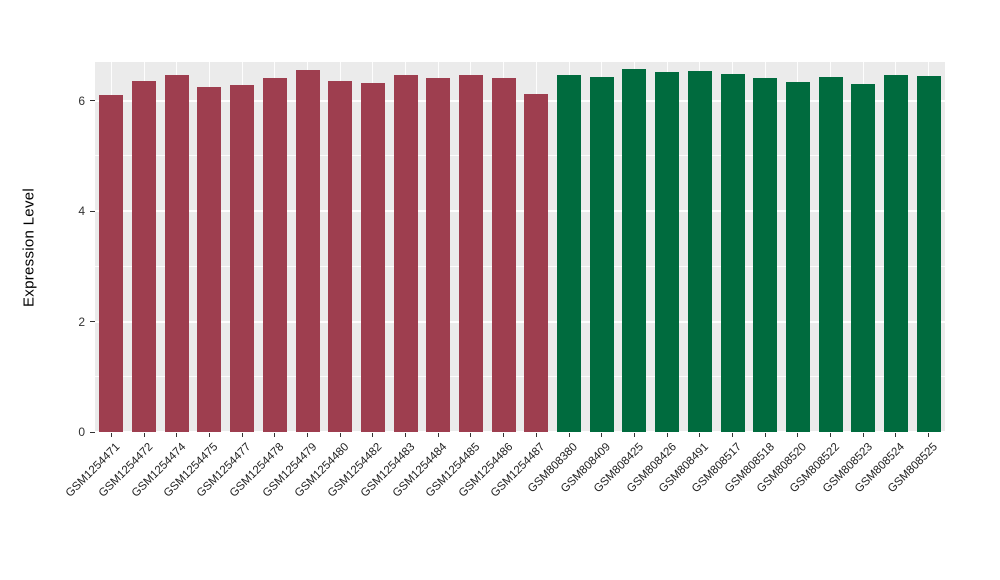 The height and width of the screenshot is (580, 1000). Describe the element at coordinates (29, 247) in the screenshot. I see `y-axis-title: Expression Level` at that location.